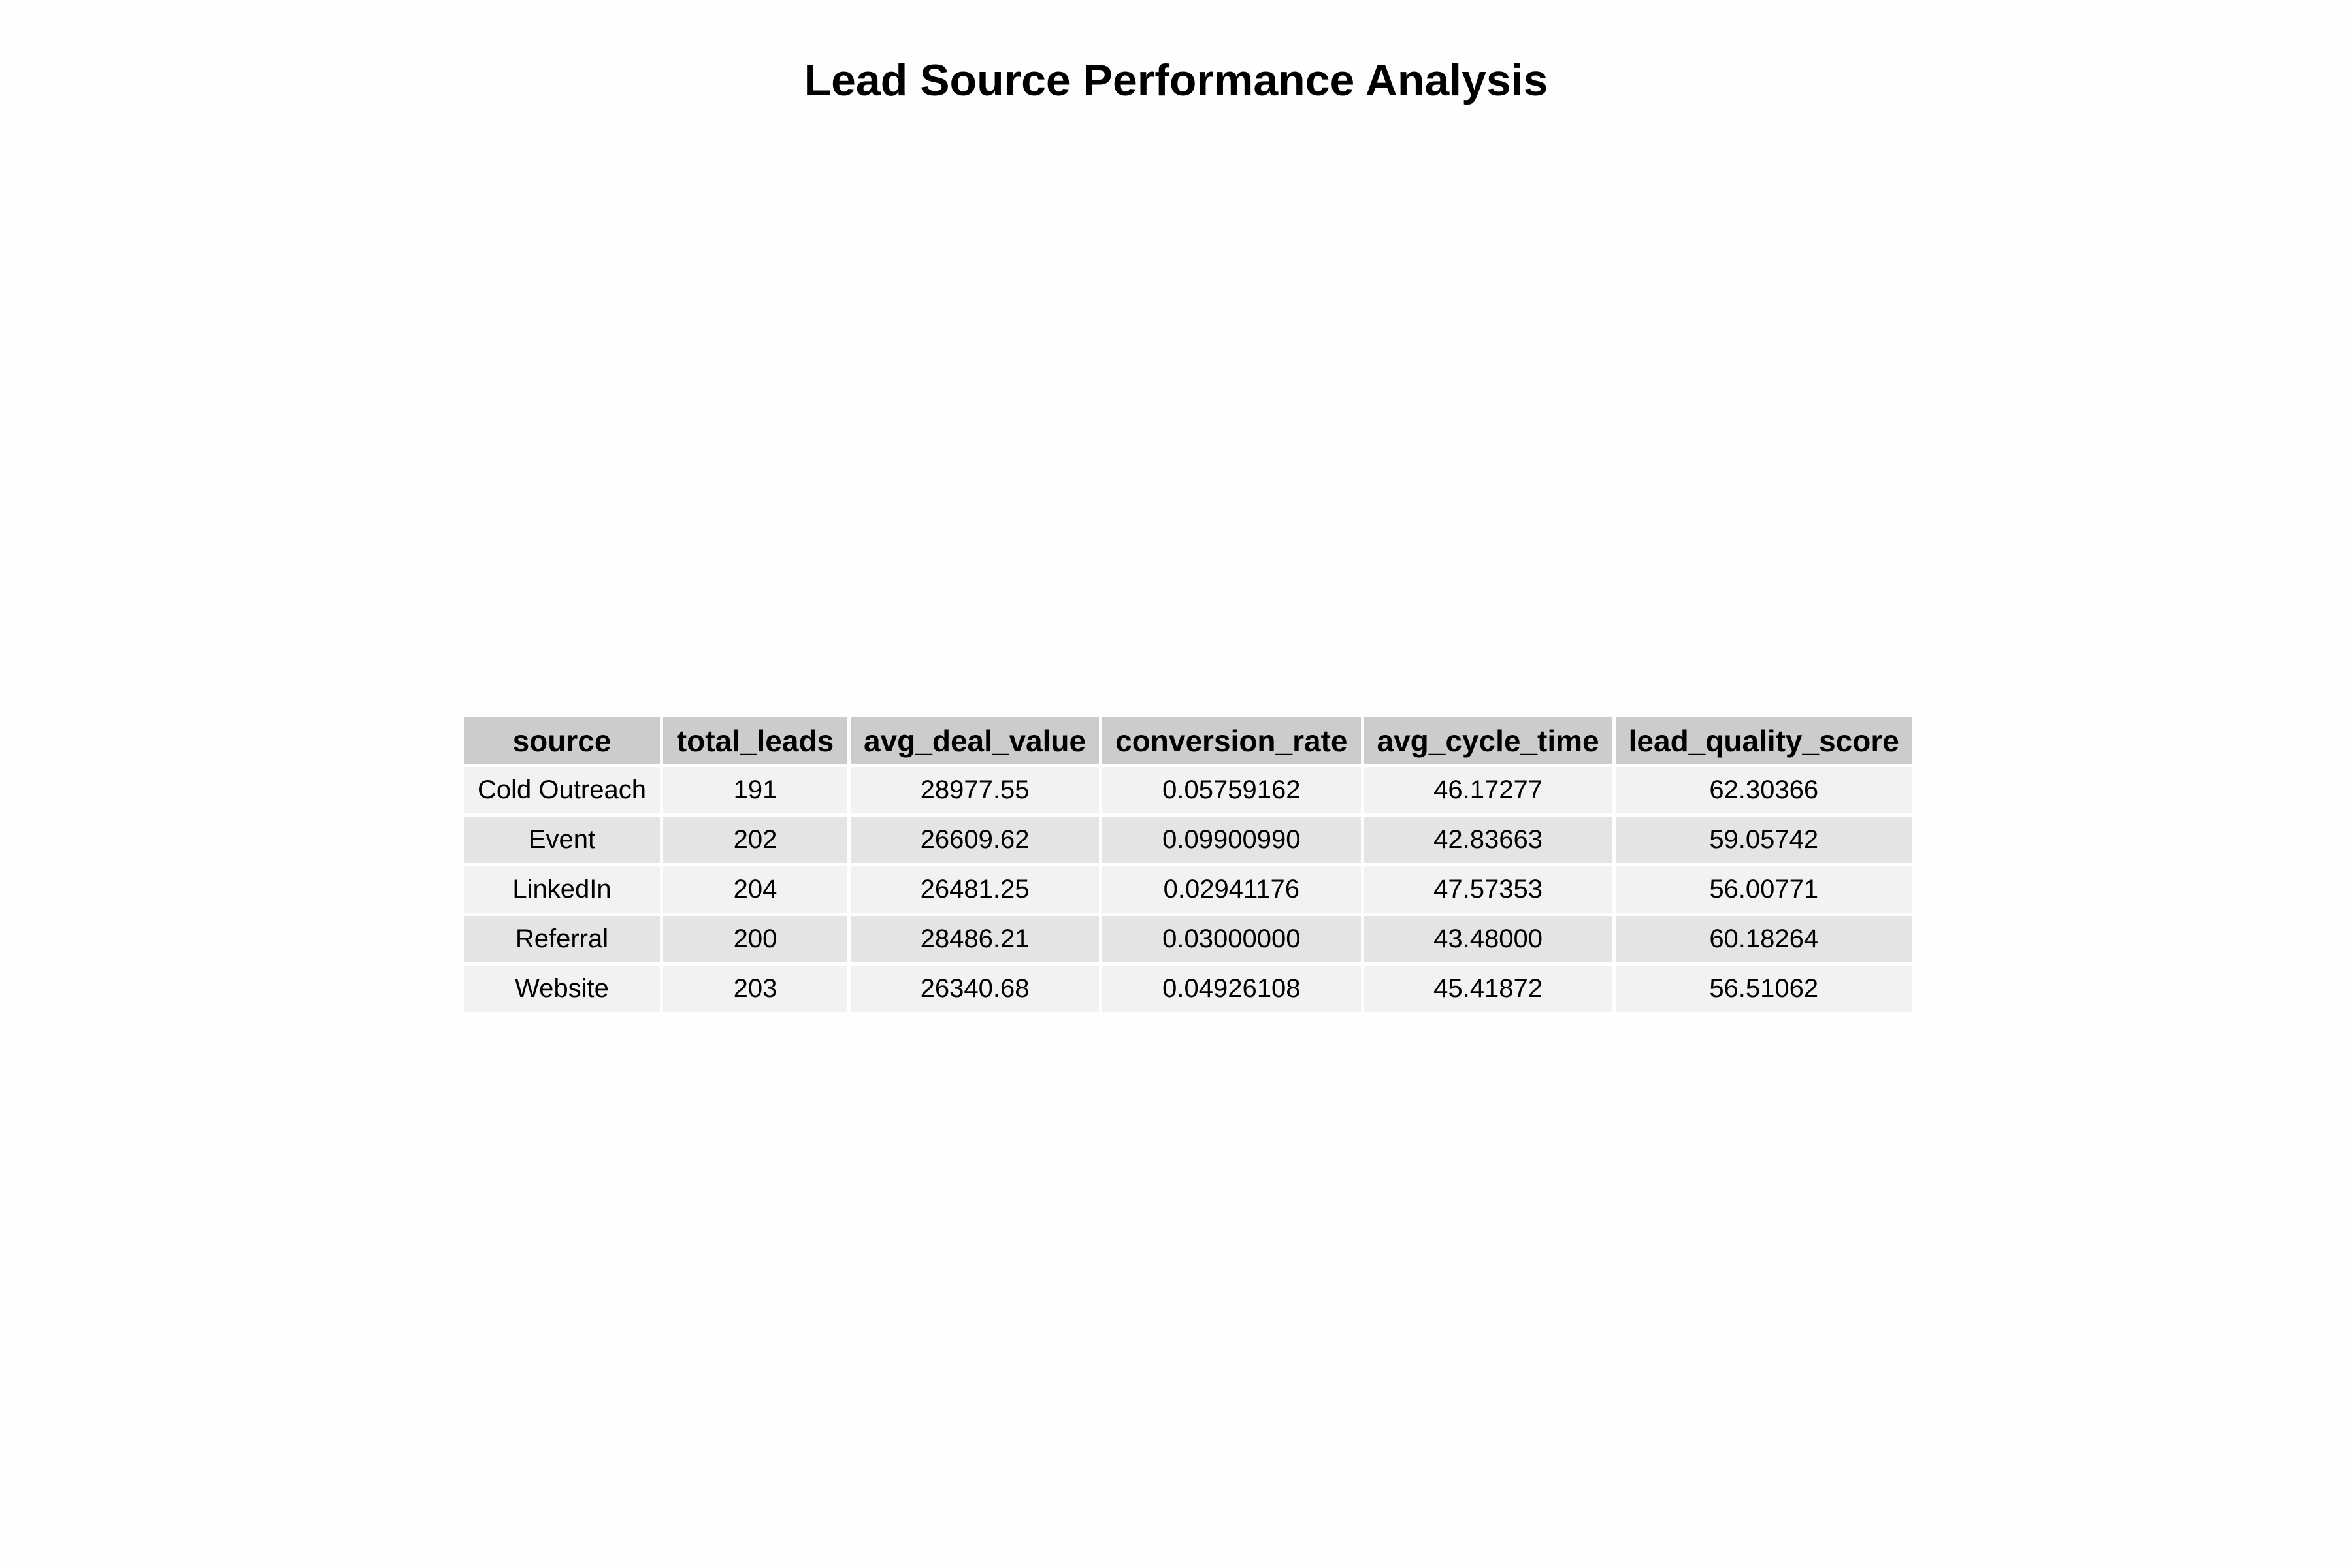  I want to click on cell-lead-quality-score: 62.30366, so click(1763, 790).